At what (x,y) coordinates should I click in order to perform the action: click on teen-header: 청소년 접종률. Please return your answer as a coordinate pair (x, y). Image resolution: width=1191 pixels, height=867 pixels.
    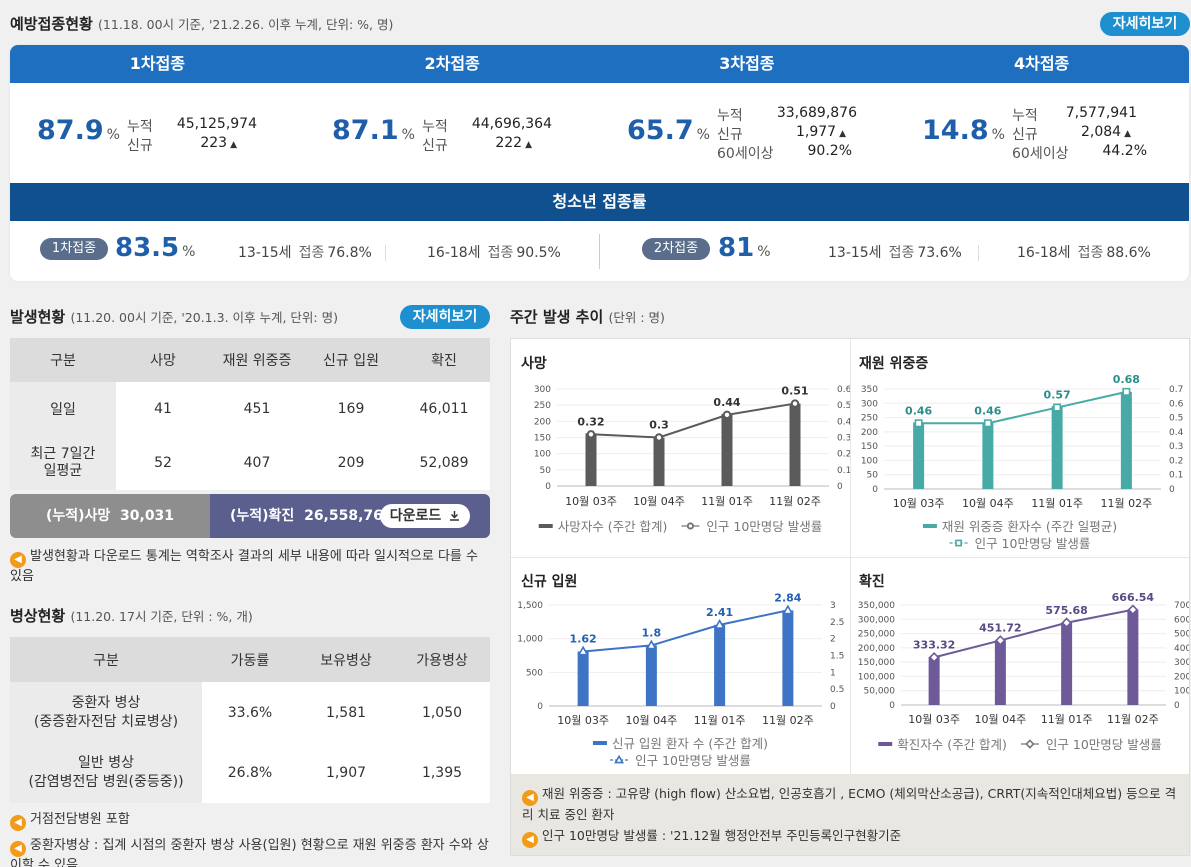
    Looking at the image, I should click on (599, 202).